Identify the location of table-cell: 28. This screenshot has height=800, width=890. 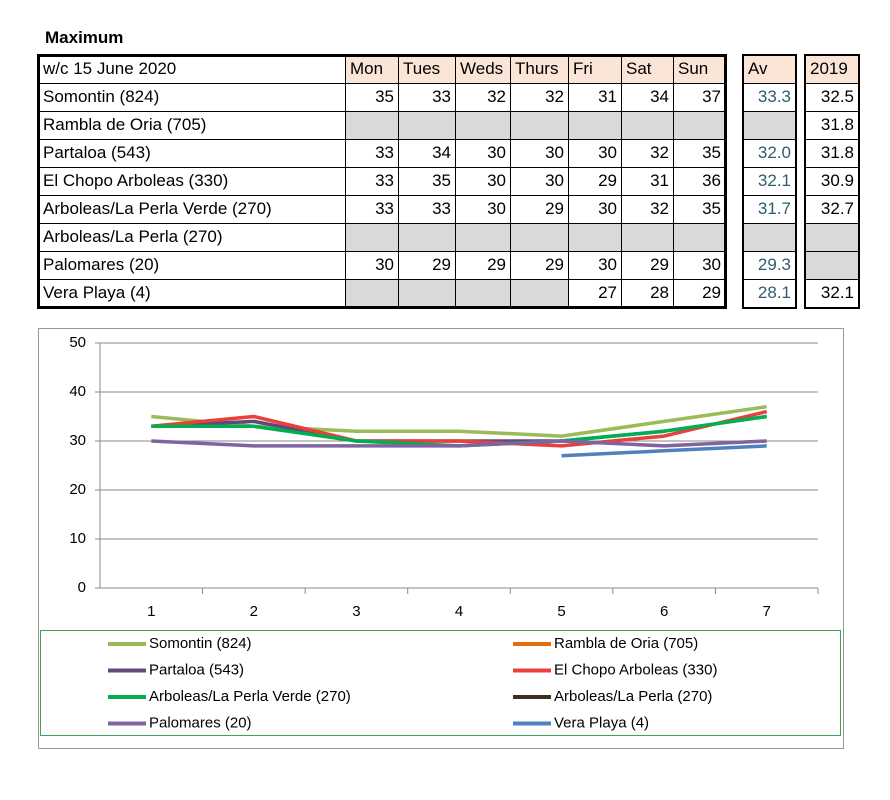
(647, 293).